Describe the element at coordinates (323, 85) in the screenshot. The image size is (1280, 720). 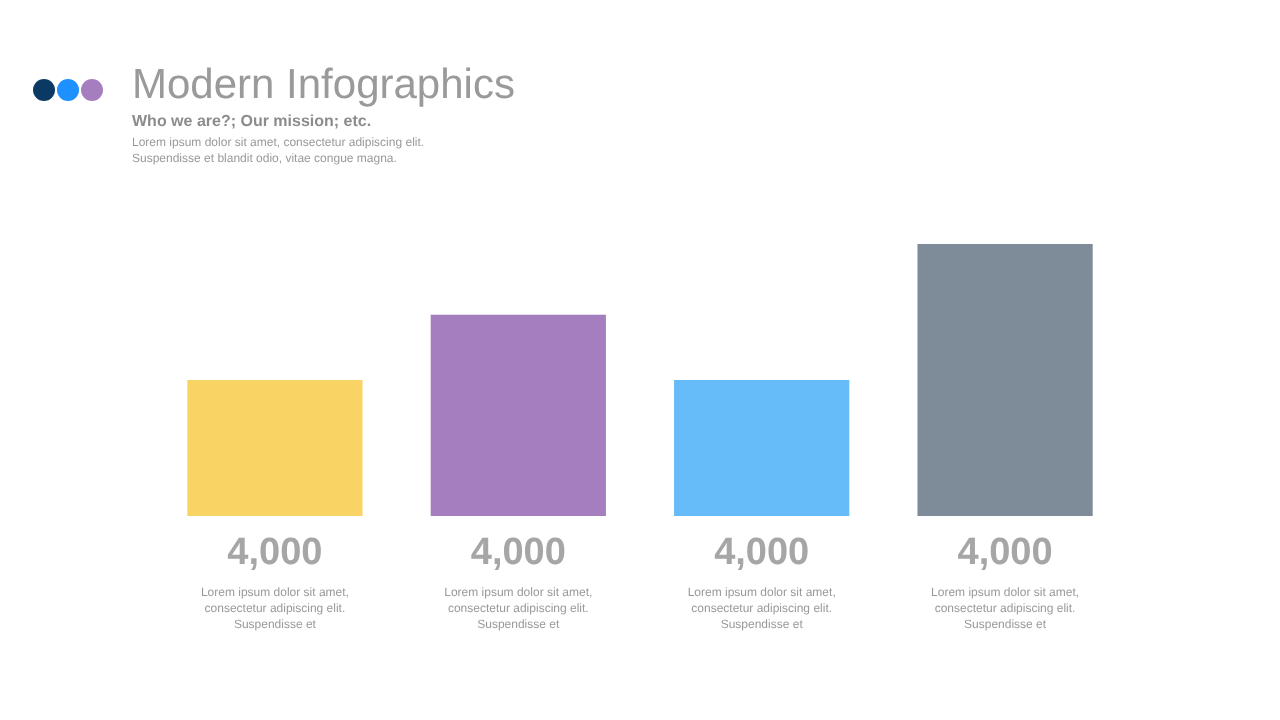
I see `chart-title: Modern Infographics` at that location.